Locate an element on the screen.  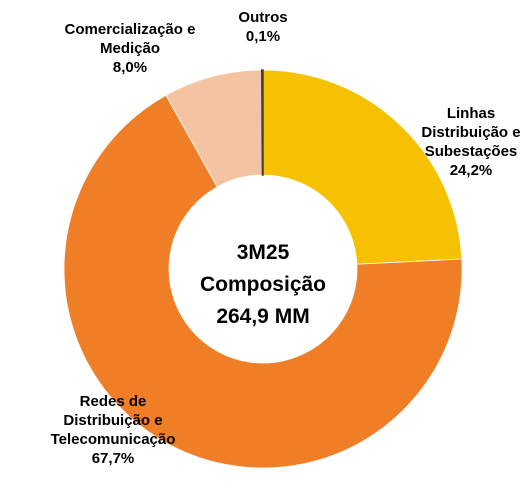
value-label: 67,7% is located at coordinates (113, 458).